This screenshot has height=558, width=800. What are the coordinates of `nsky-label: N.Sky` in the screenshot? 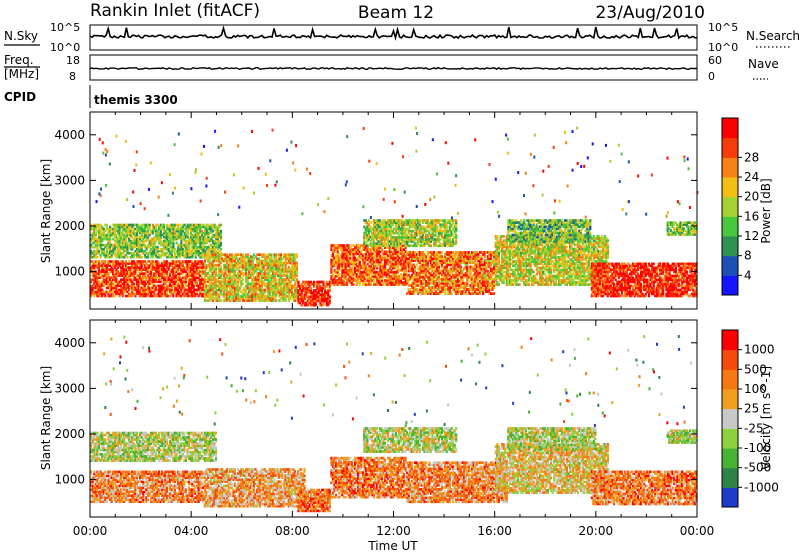 It's located at (21, 36).